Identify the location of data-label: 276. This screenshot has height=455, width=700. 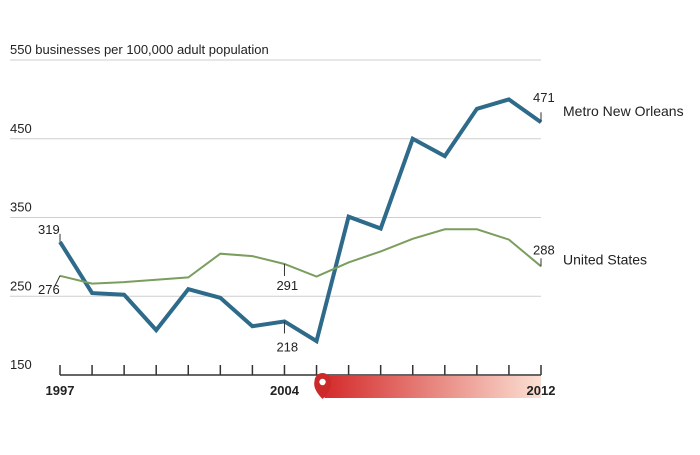
(49, 289).